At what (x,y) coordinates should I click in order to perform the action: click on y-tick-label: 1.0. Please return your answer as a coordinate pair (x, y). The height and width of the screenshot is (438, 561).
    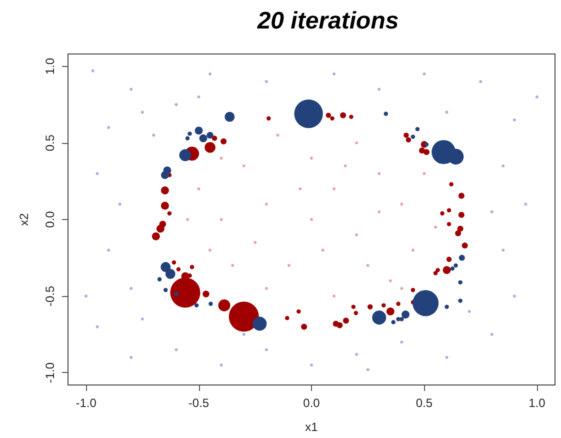
    Looking at the image, I should click on (50, 66).